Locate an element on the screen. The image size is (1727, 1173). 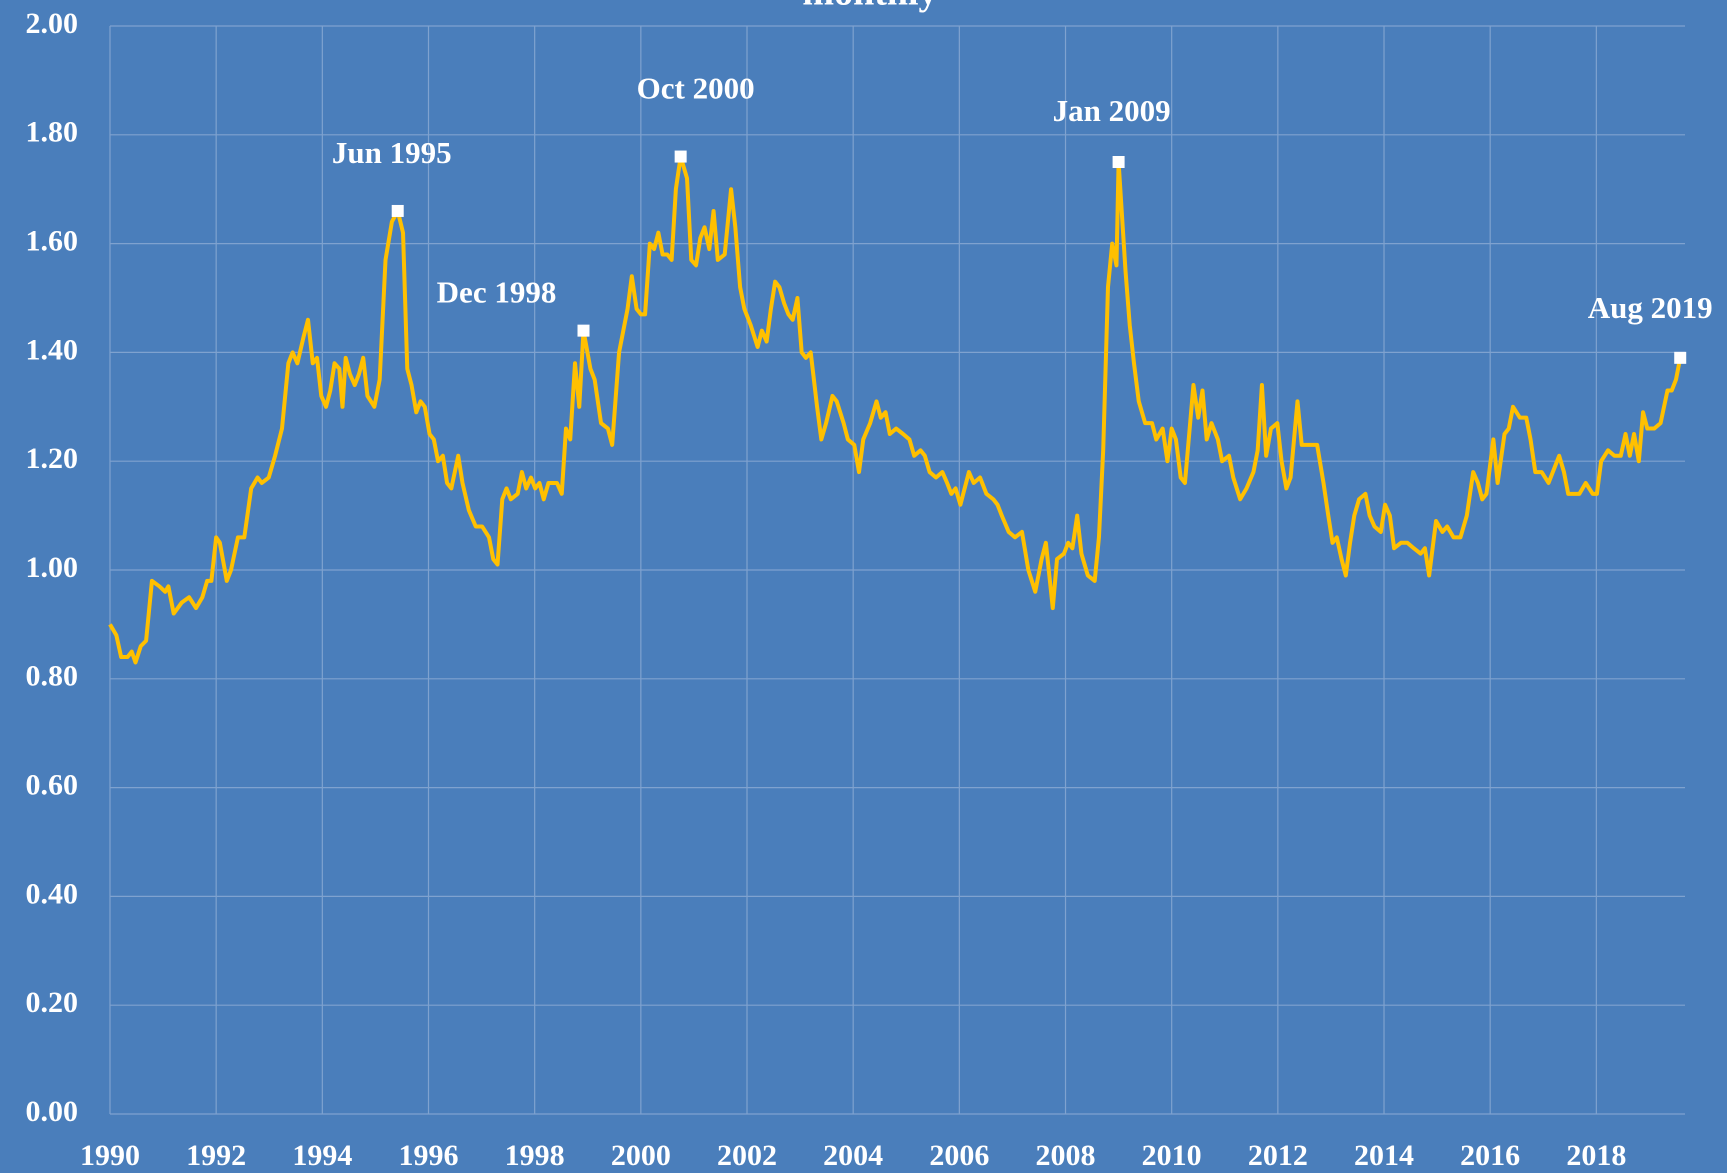
annotation-label: Dec 1998 is located at coordinates (497, 292).